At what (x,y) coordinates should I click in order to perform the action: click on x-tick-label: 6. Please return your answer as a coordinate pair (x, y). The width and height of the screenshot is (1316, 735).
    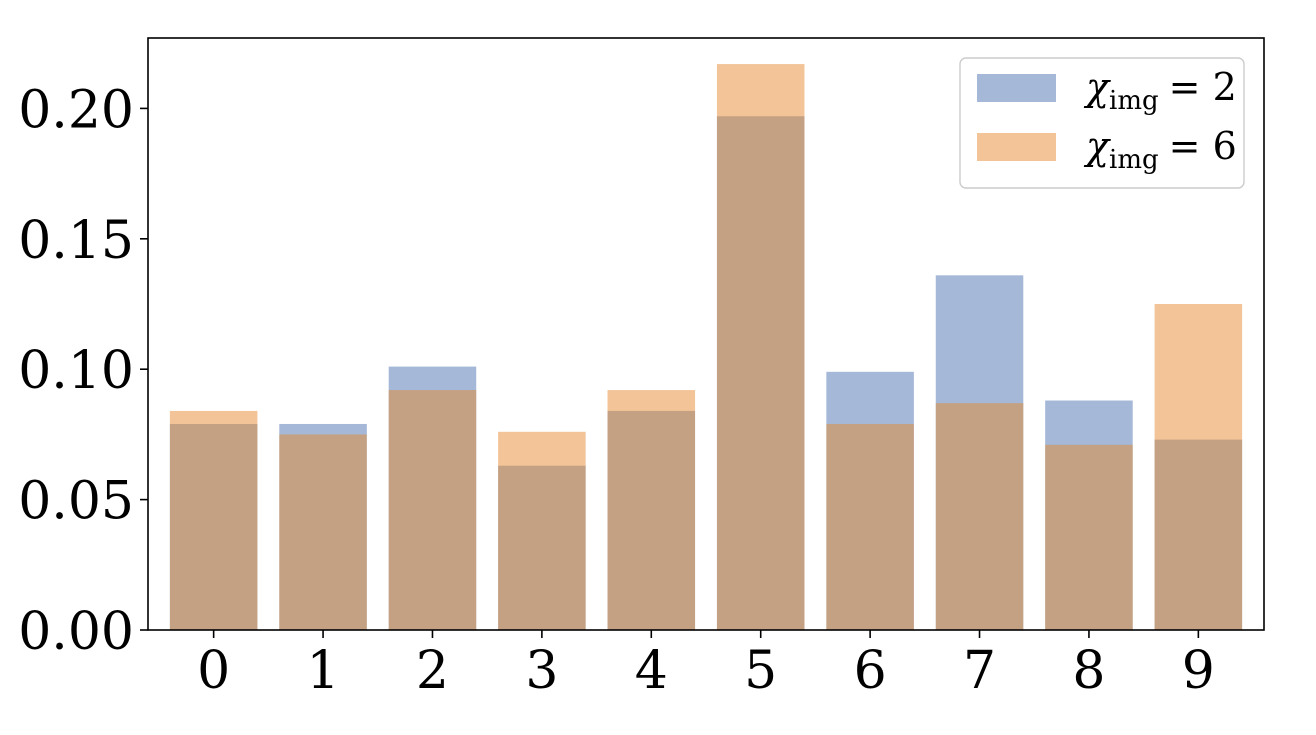
    Looking at the image, I should click on (870, 671).